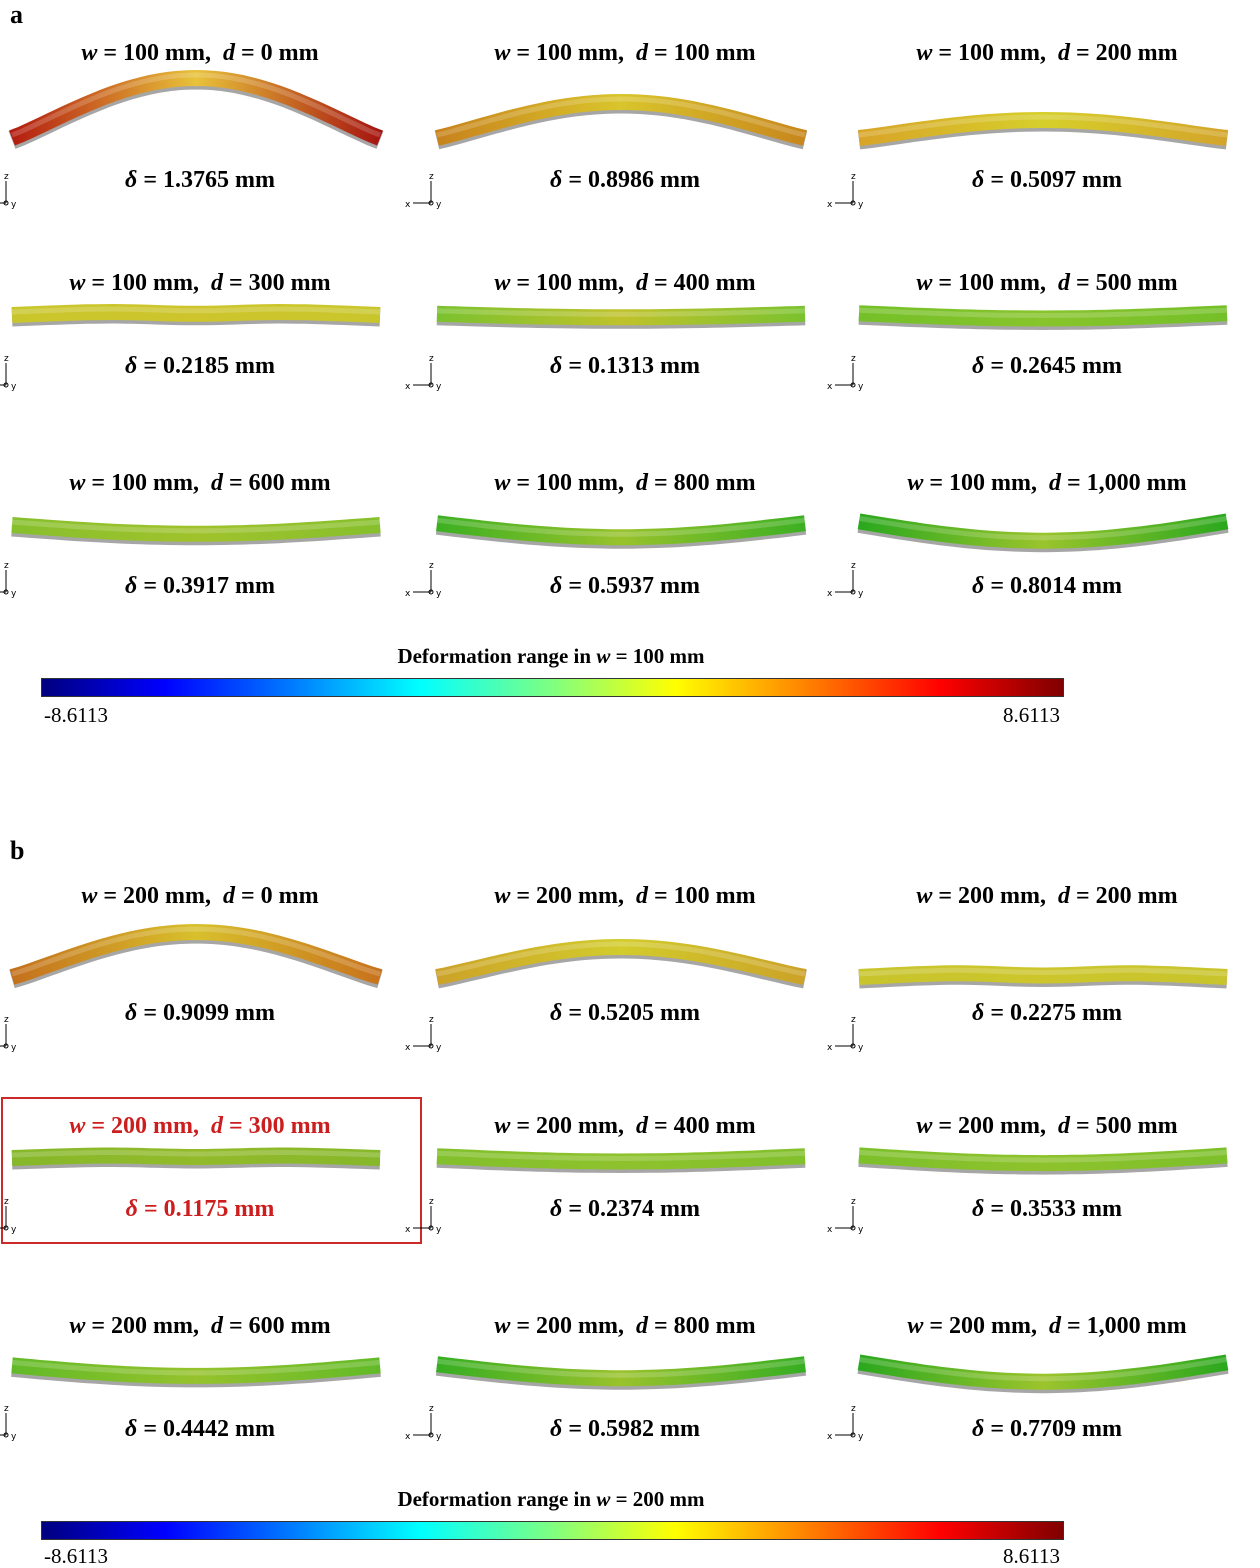 The height and width of the screenshot is (1568, 1260). I want to click on axis-triad-icon: z x y, so click(845, 1216).